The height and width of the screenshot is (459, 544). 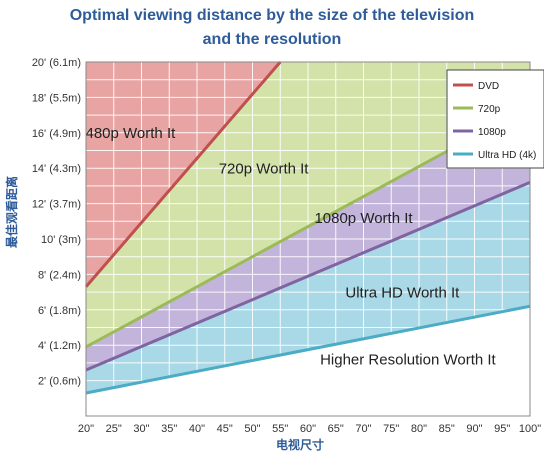 I want to click on y-tick-label: 20' (6.1m), so click(x=56, y=63).